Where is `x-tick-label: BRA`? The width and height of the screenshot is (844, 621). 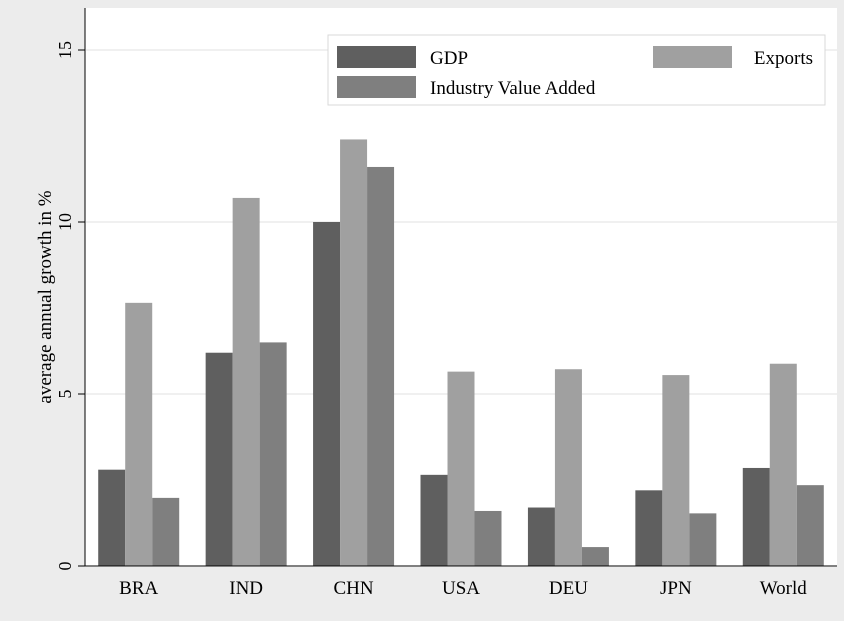
x-tick-label: BRA is located at coordinates (138, 588).